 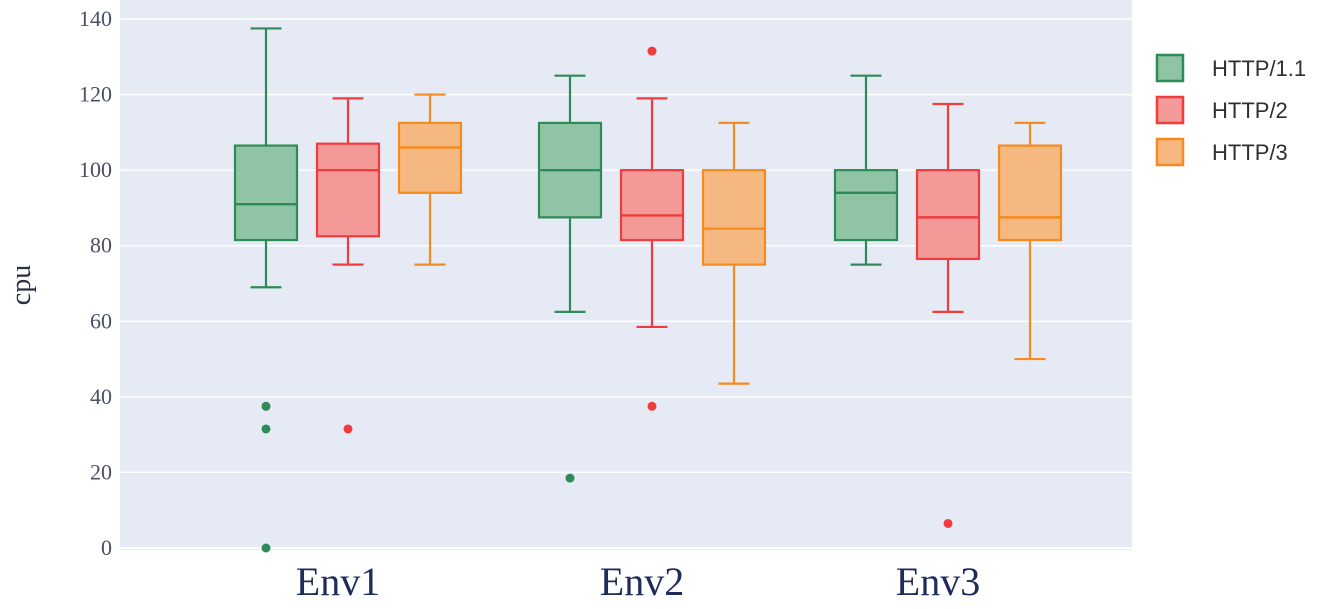 What do you see at coordinates (266, 290) in the screenshot?
I see `box-http-1-1-env1` at bounding box center [266, 290].